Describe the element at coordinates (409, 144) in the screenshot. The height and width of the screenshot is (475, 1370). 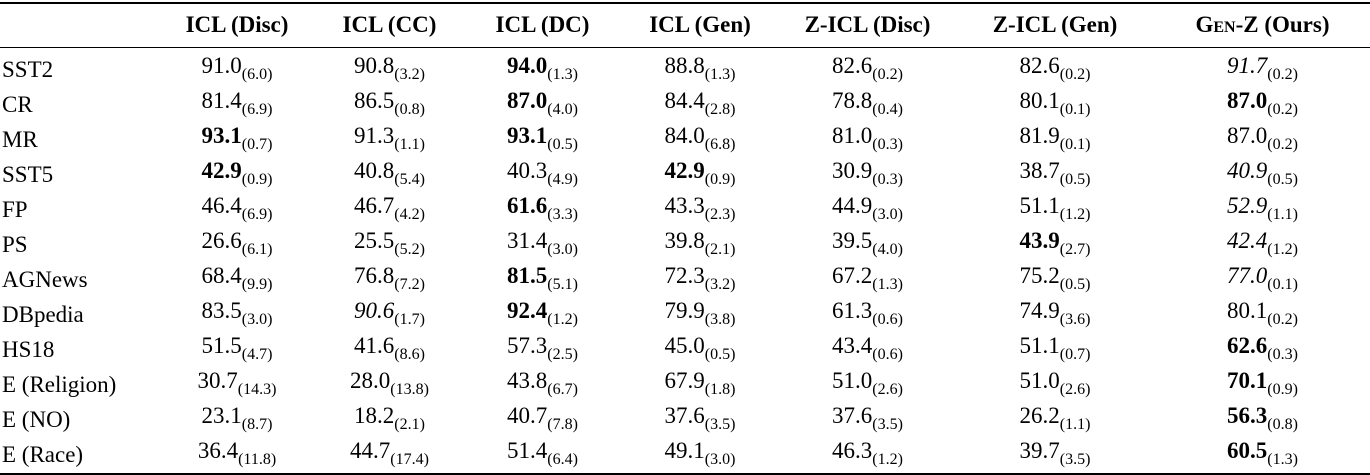
I see `std: (1.1)` at that location.